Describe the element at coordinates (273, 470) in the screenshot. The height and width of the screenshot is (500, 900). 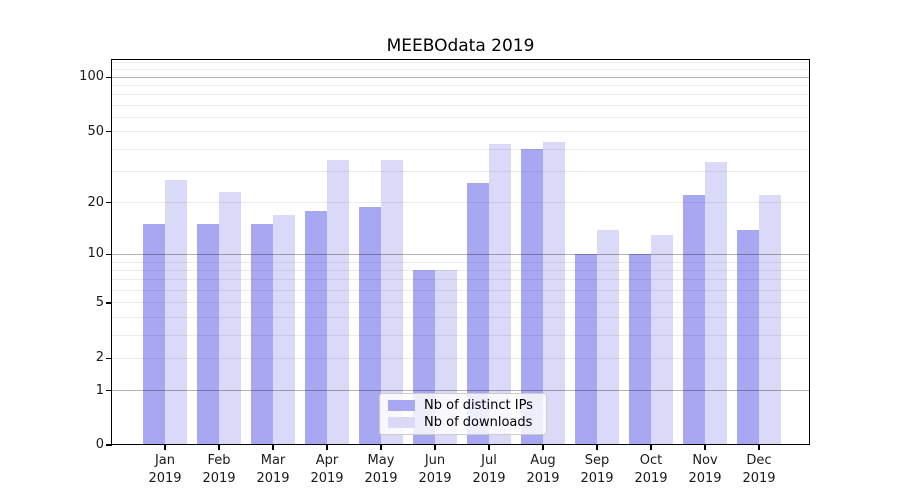
I see `x-tick-label-mar: Mar 2019` at that location.